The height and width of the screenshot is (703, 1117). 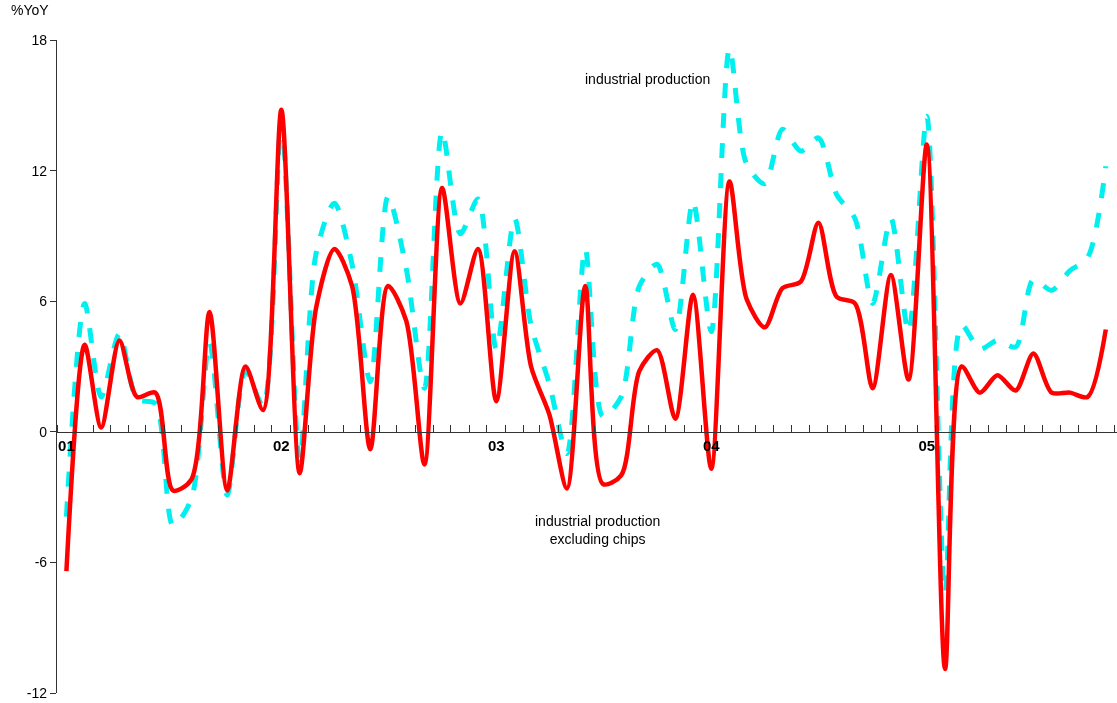 What do you see at coordinates (496, 445) in the screenshot?
I see `x-tick-label: 03` at bounding box center [496, 445].